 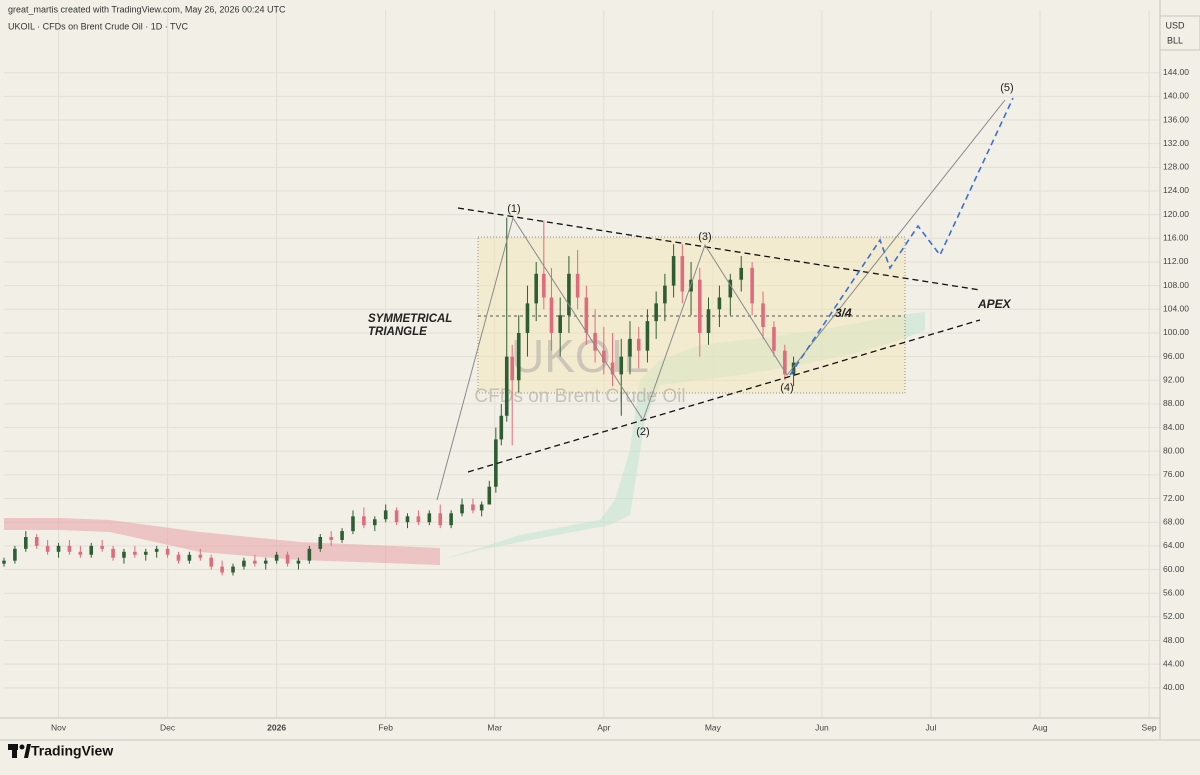 I want to click on y-tick-label: 60.00, so click(x=1174, y=569).